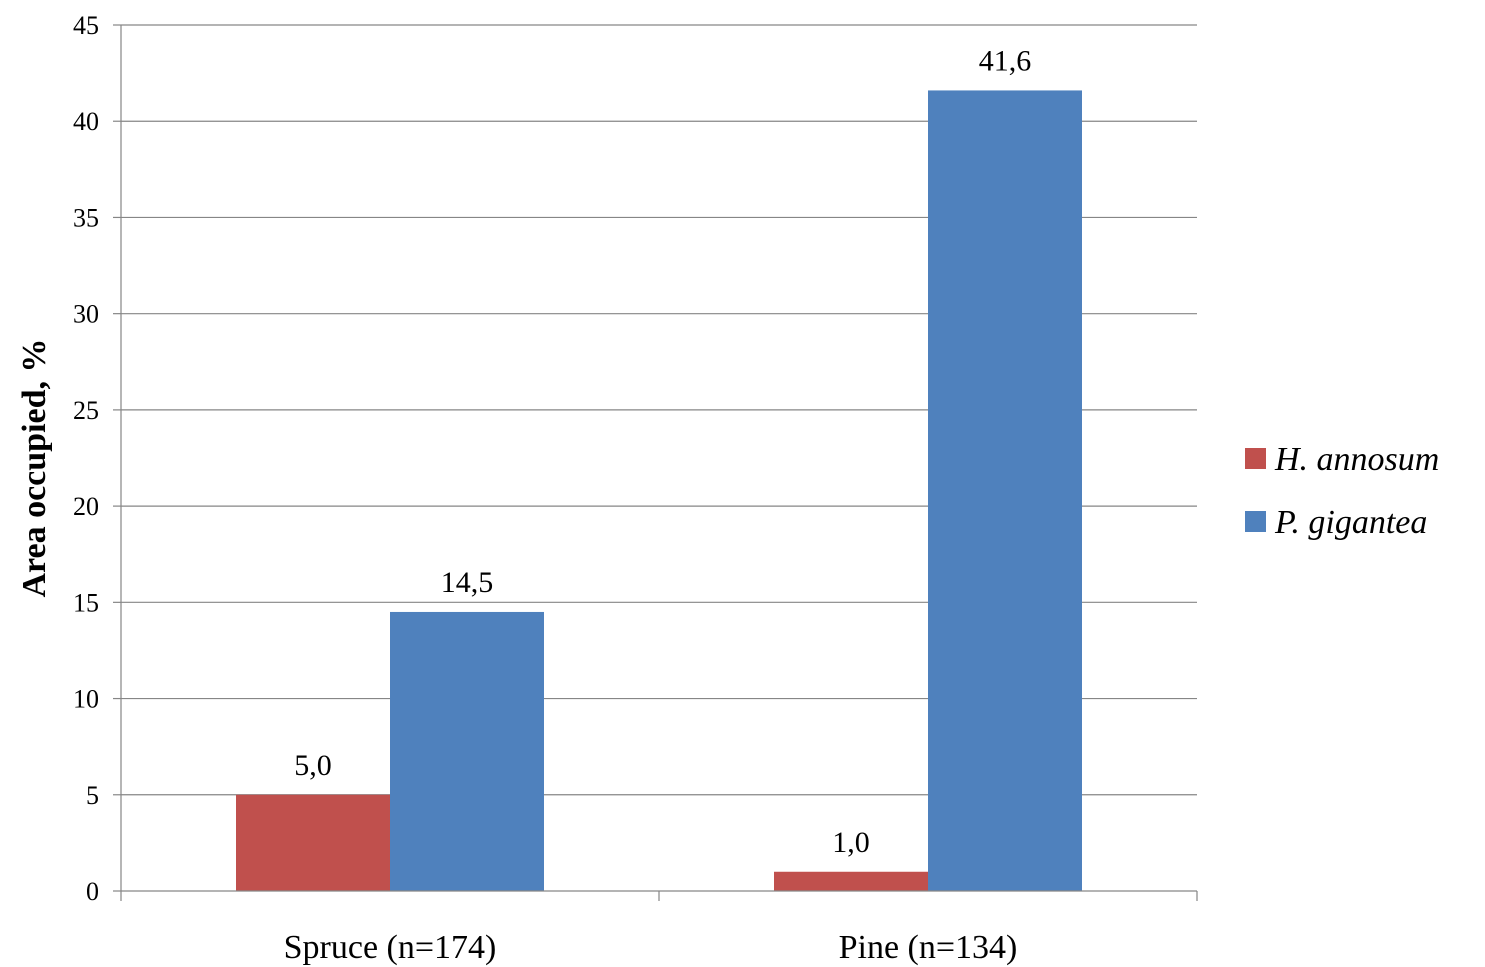 This screenshot has width=1485, height=967. Describe the element at coordinates (86, 217) in the screenshot. I see `y-tick-label: 35` at that location.